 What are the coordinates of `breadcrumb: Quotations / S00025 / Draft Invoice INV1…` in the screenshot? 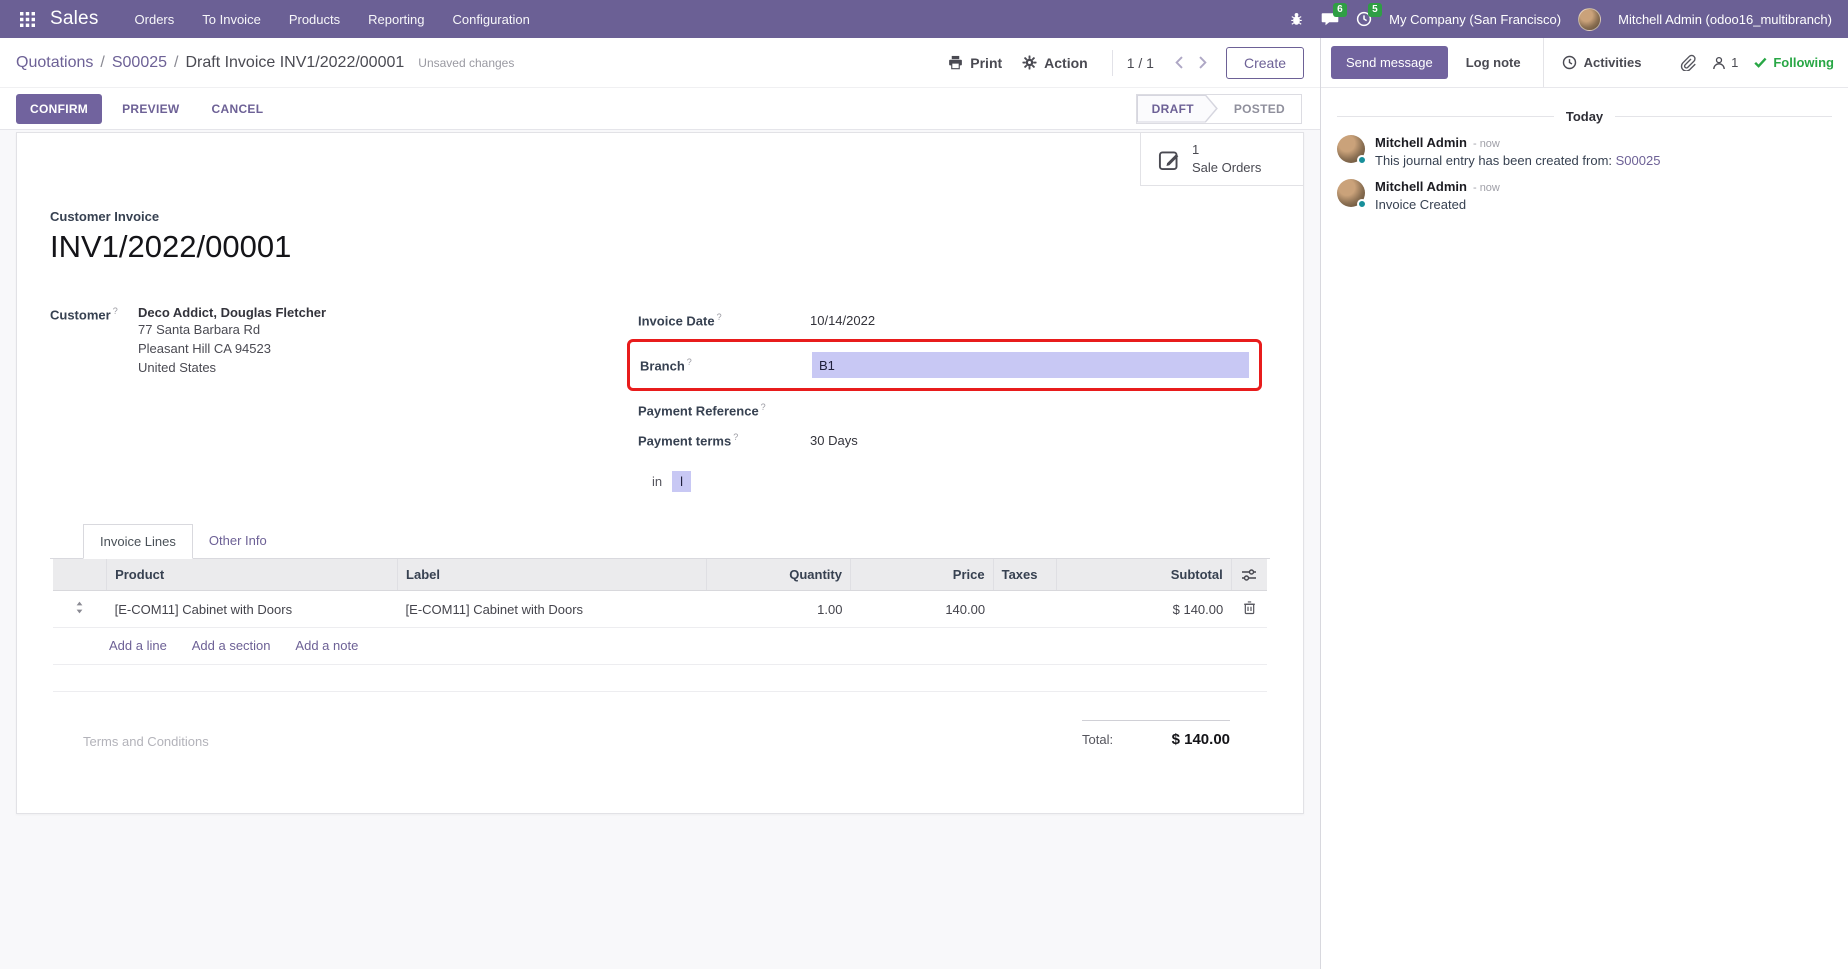 It's located at (210, 63).